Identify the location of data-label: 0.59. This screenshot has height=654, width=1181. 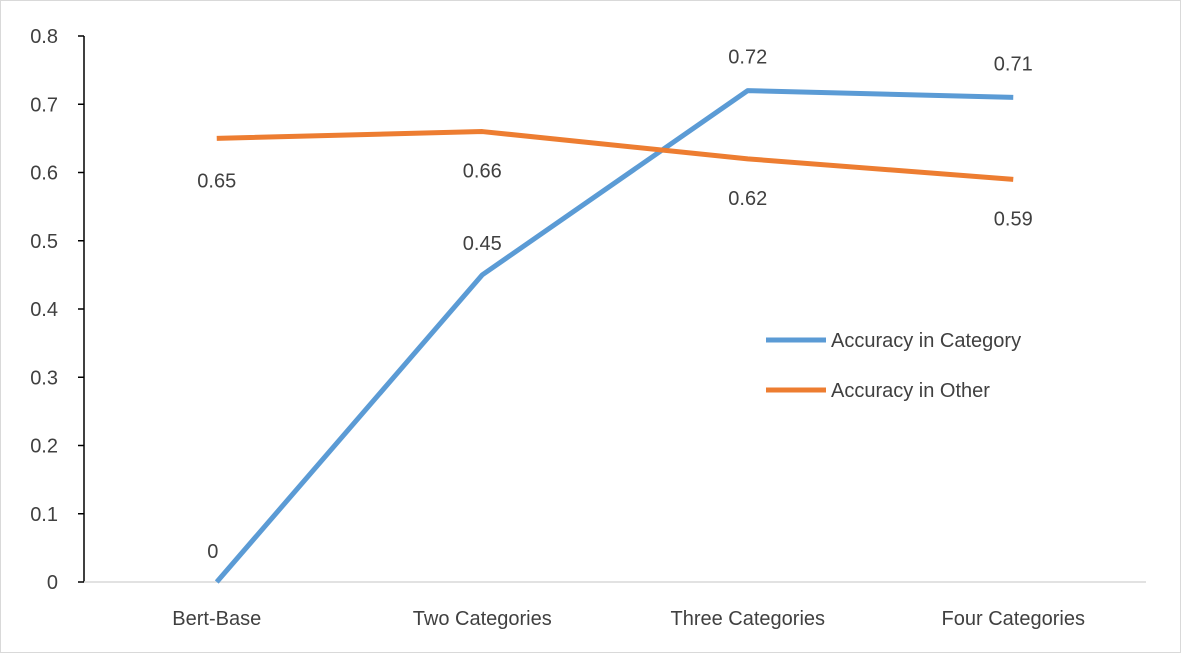
(1013, 219).